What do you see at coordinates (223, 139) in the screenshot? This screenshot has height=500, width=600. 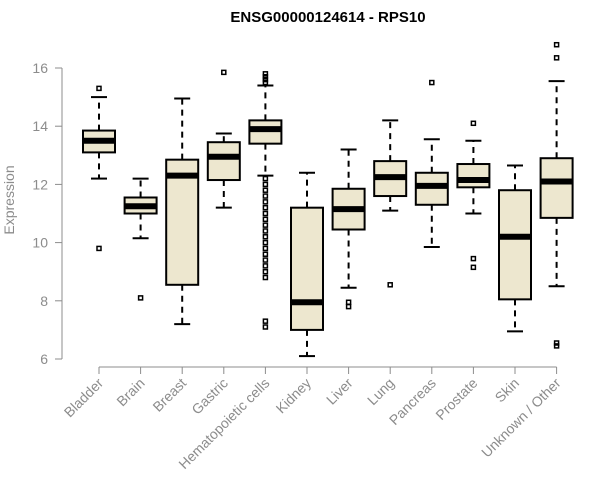 I see `box-gastric` at bounding box center [223, 139].